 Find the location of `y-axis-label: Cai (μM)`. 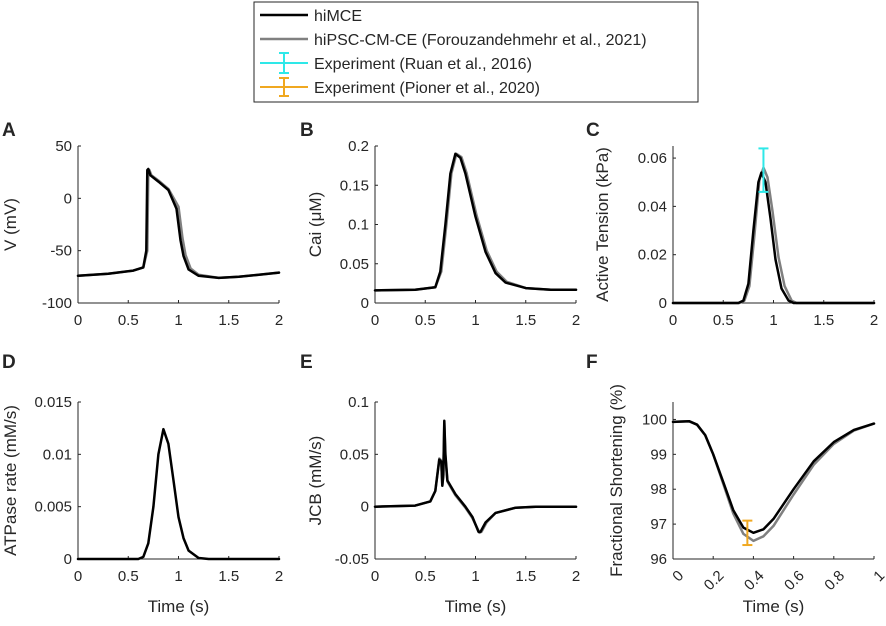

y-axis-label: Cai (μM) is located at coordinates (315, 225).